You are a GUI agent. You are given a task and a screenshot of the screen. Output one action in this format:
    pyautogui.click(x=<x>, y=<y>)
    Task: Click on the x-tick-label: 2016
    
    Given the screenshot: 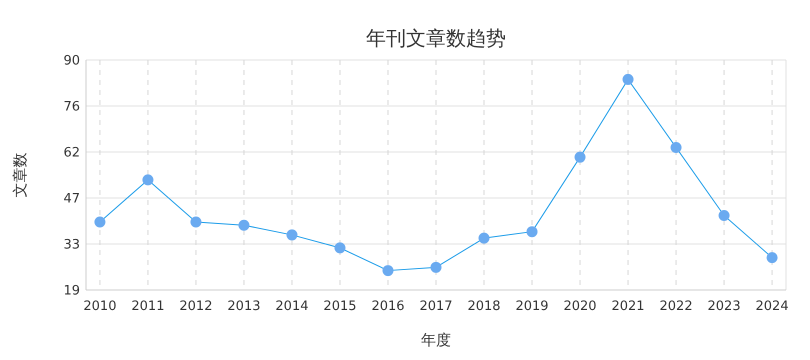 What is the action you would take?
    pyautogui.click(x=388, y=306)
    